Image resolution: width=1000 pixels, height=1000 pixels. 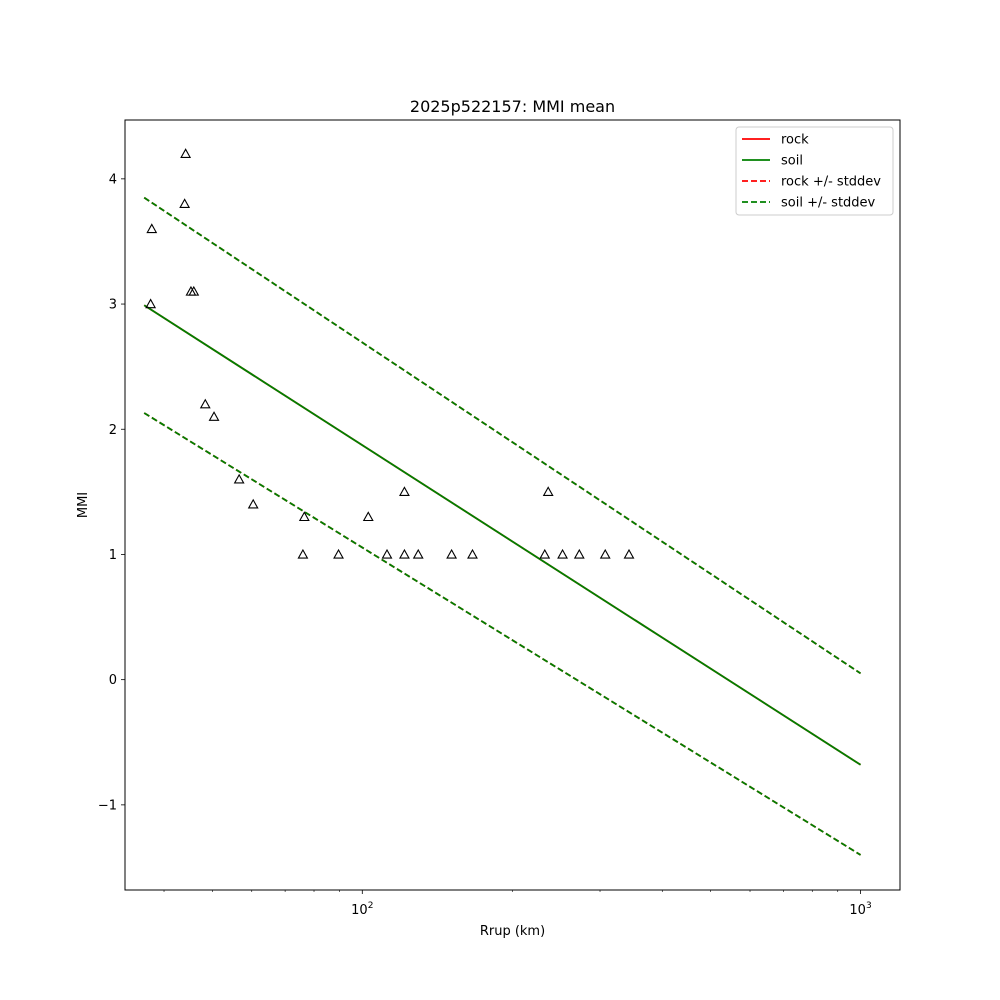 I want to click on y-tick-label: 1, so click(x=113, y=555).